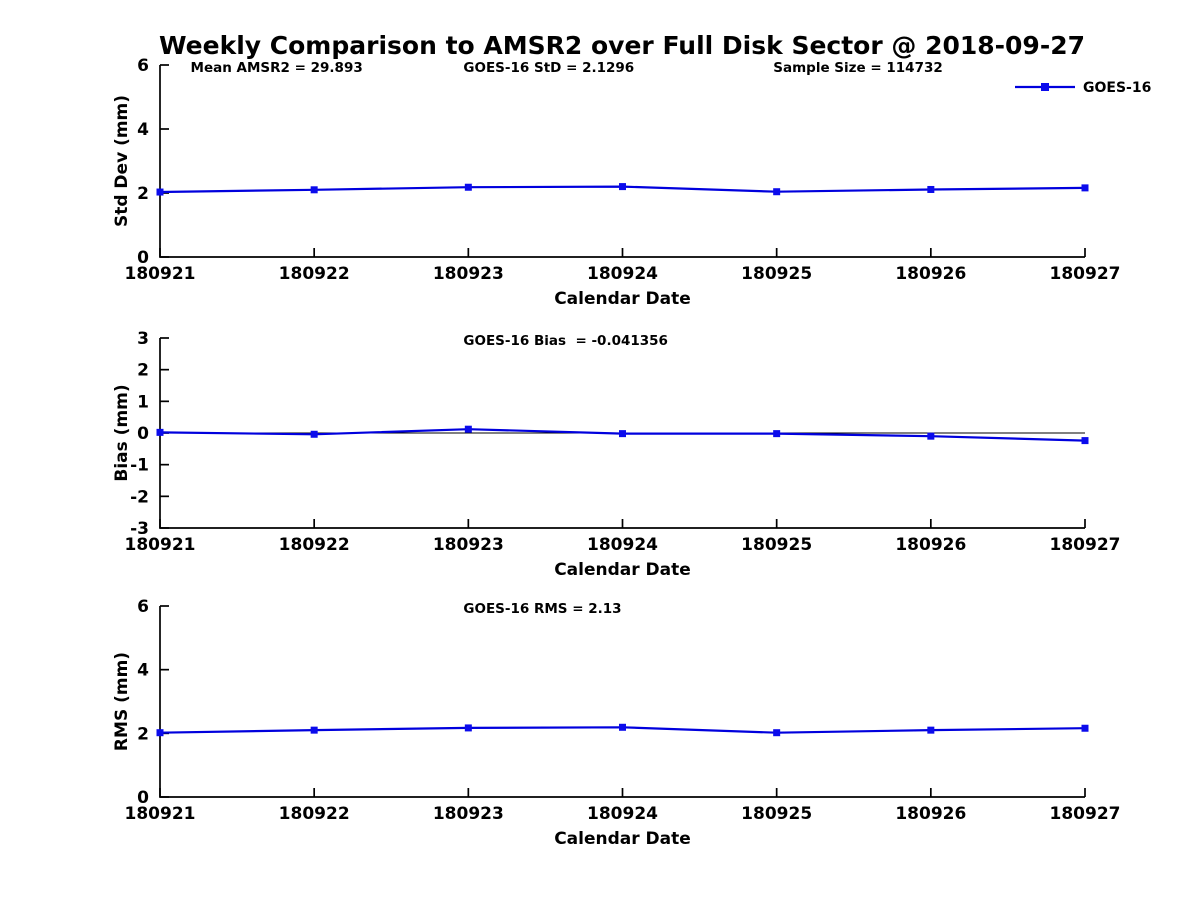 The width and height of the screenshot is (1200, 900). I want to click on rms-annotation: GOES-16 RMS = 2.13, so click(542, 609).